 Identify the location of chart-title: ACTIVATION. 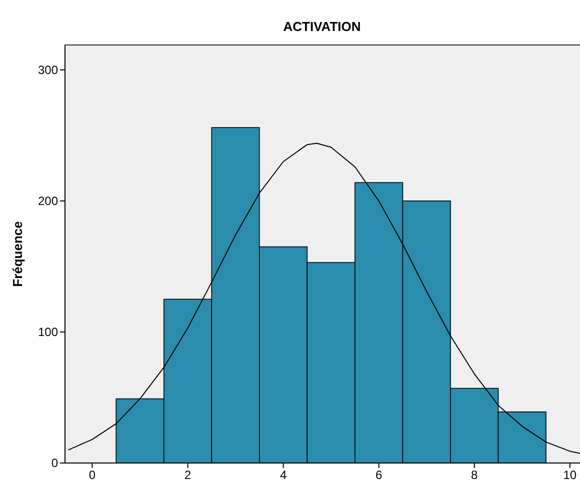
(322, 26).